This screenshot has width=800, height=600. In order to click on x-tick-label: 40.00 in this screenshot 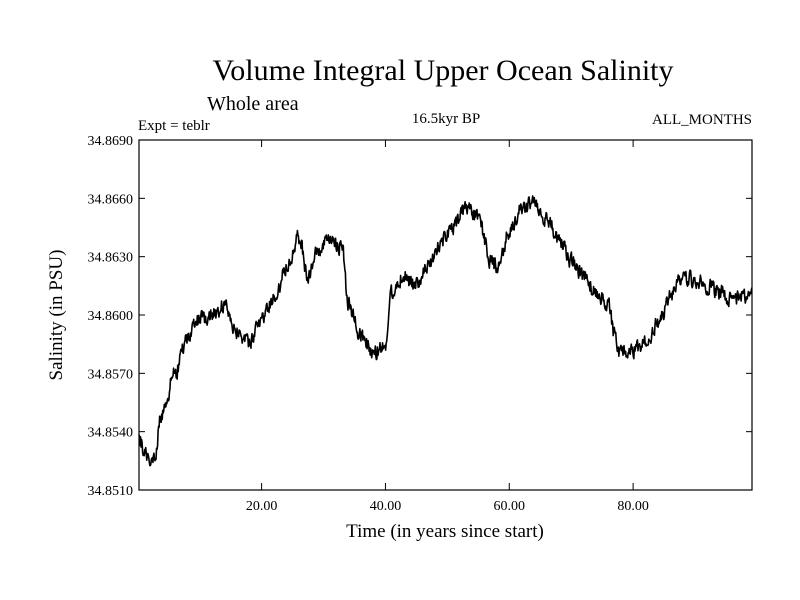, I will do `click(386, 506)`.